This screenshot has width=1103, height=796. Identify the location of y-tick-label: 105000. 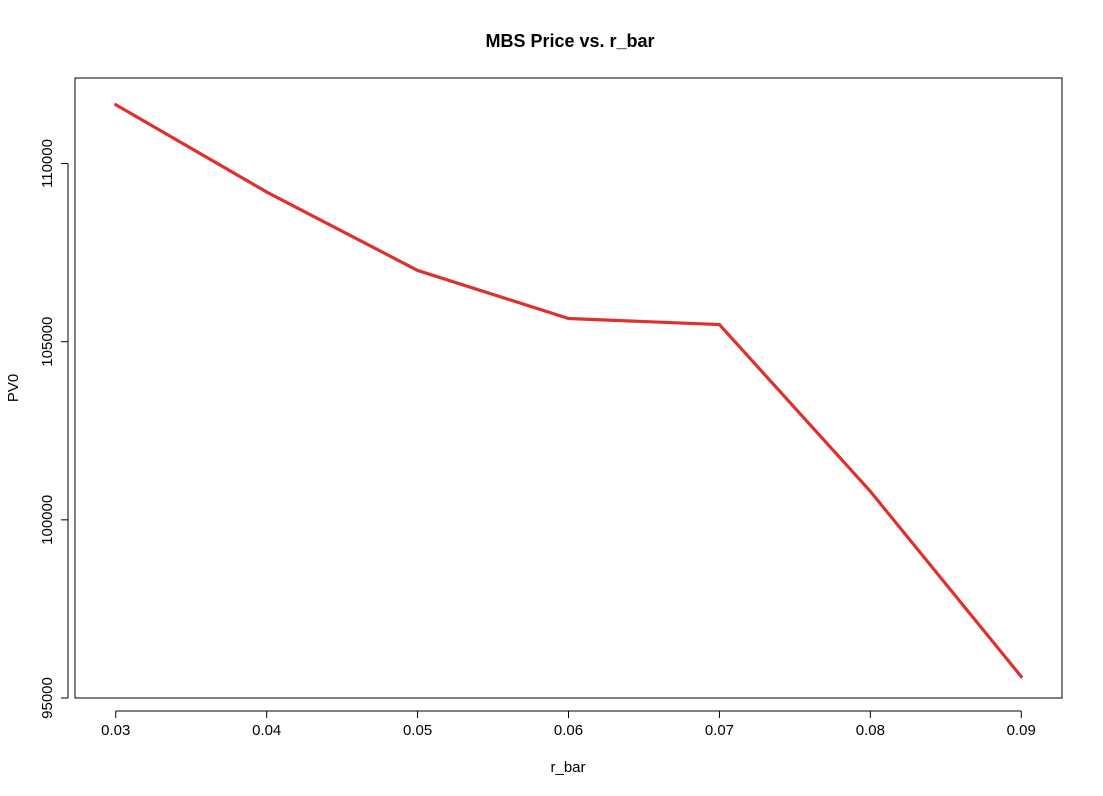
(47, 342).